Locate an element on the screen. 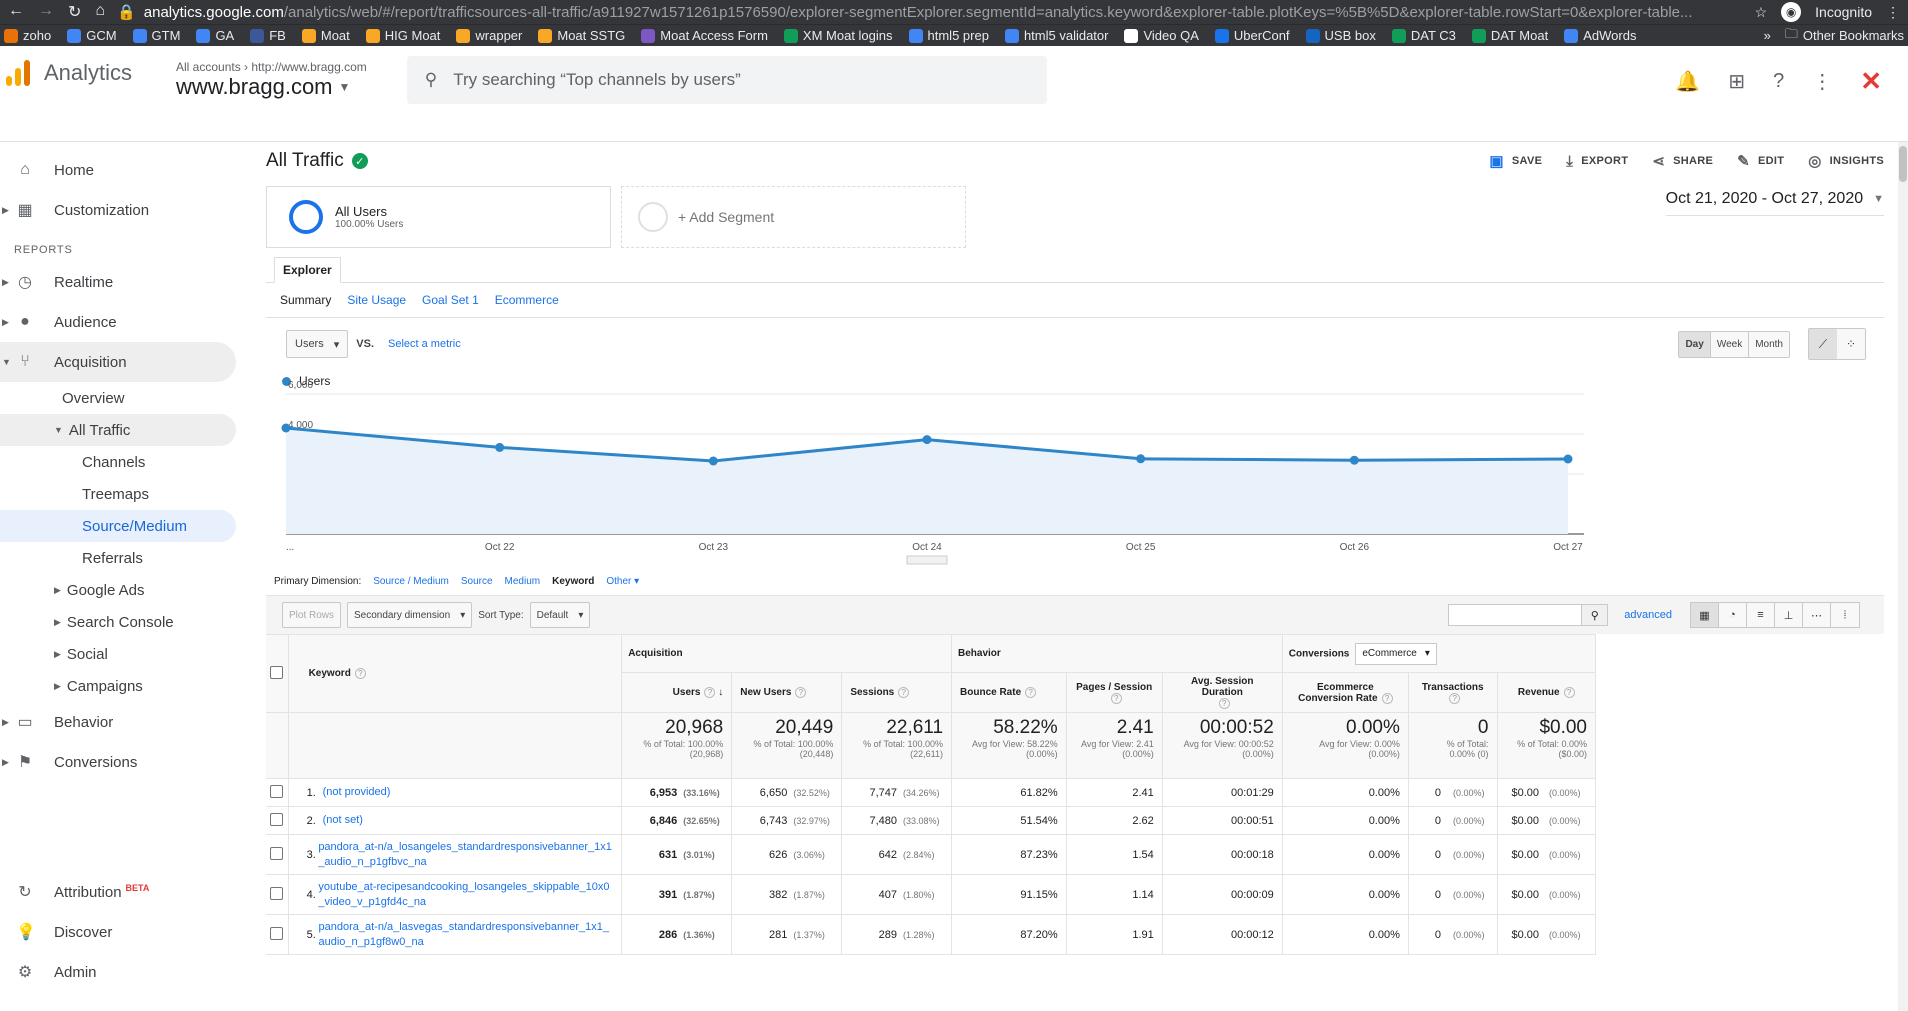 The width and height of the screenshot is (1908, 1011). comparison-icon: ⊥ is located at coordinates (1789, 615).